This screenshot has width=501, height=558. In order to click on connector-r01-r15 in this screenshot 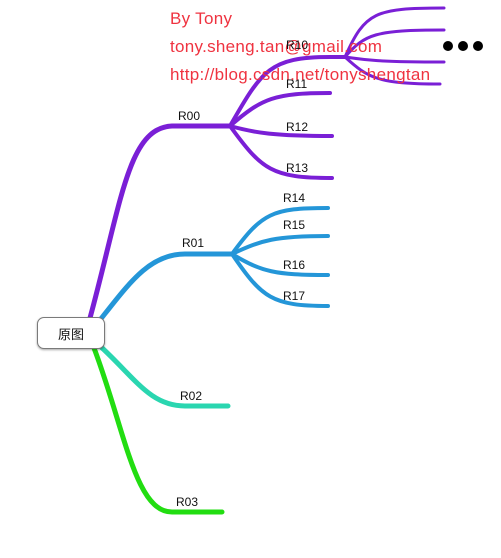, I will do `click(280, 245)`.